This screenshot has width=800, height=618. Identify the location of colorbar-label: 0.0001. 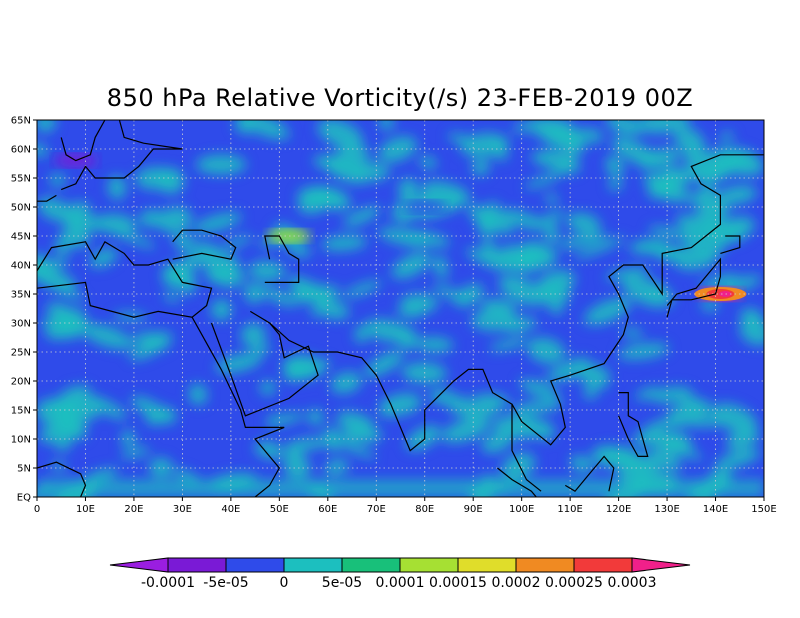
(400, 583).